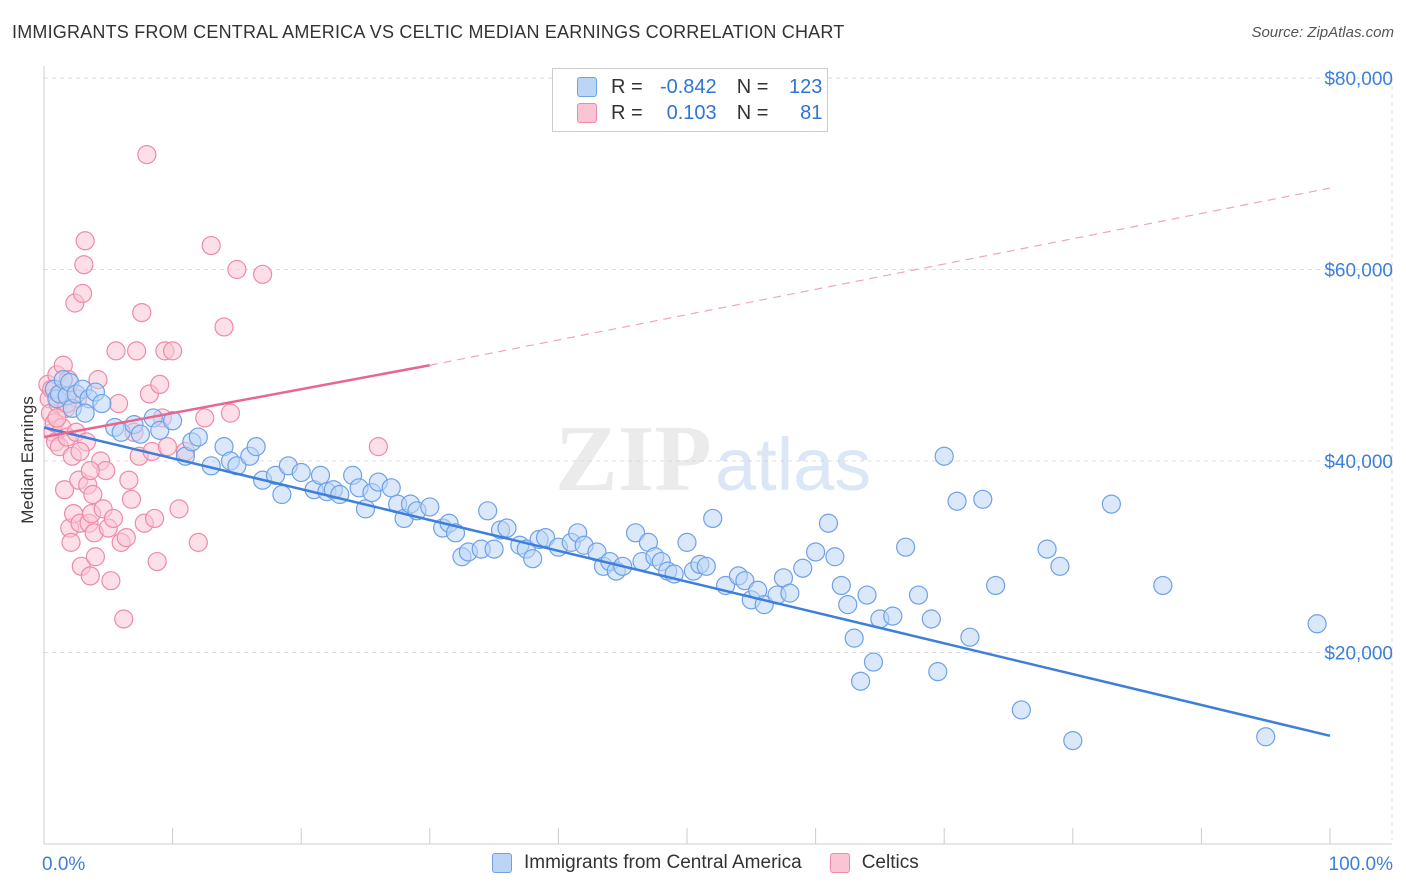 The width and height of the screenshot is (1406, 892). I want to click on legend-item-label: Immigrants from Central America, so click(663, 862).